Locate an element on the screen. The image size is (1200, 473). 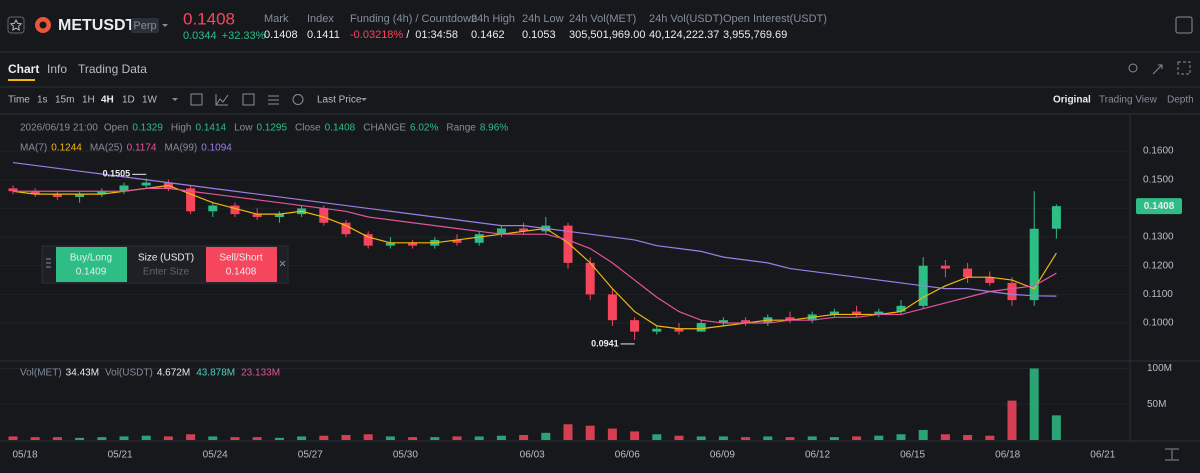
stat-value: 0.1411 is located at coordinates (323, 35).